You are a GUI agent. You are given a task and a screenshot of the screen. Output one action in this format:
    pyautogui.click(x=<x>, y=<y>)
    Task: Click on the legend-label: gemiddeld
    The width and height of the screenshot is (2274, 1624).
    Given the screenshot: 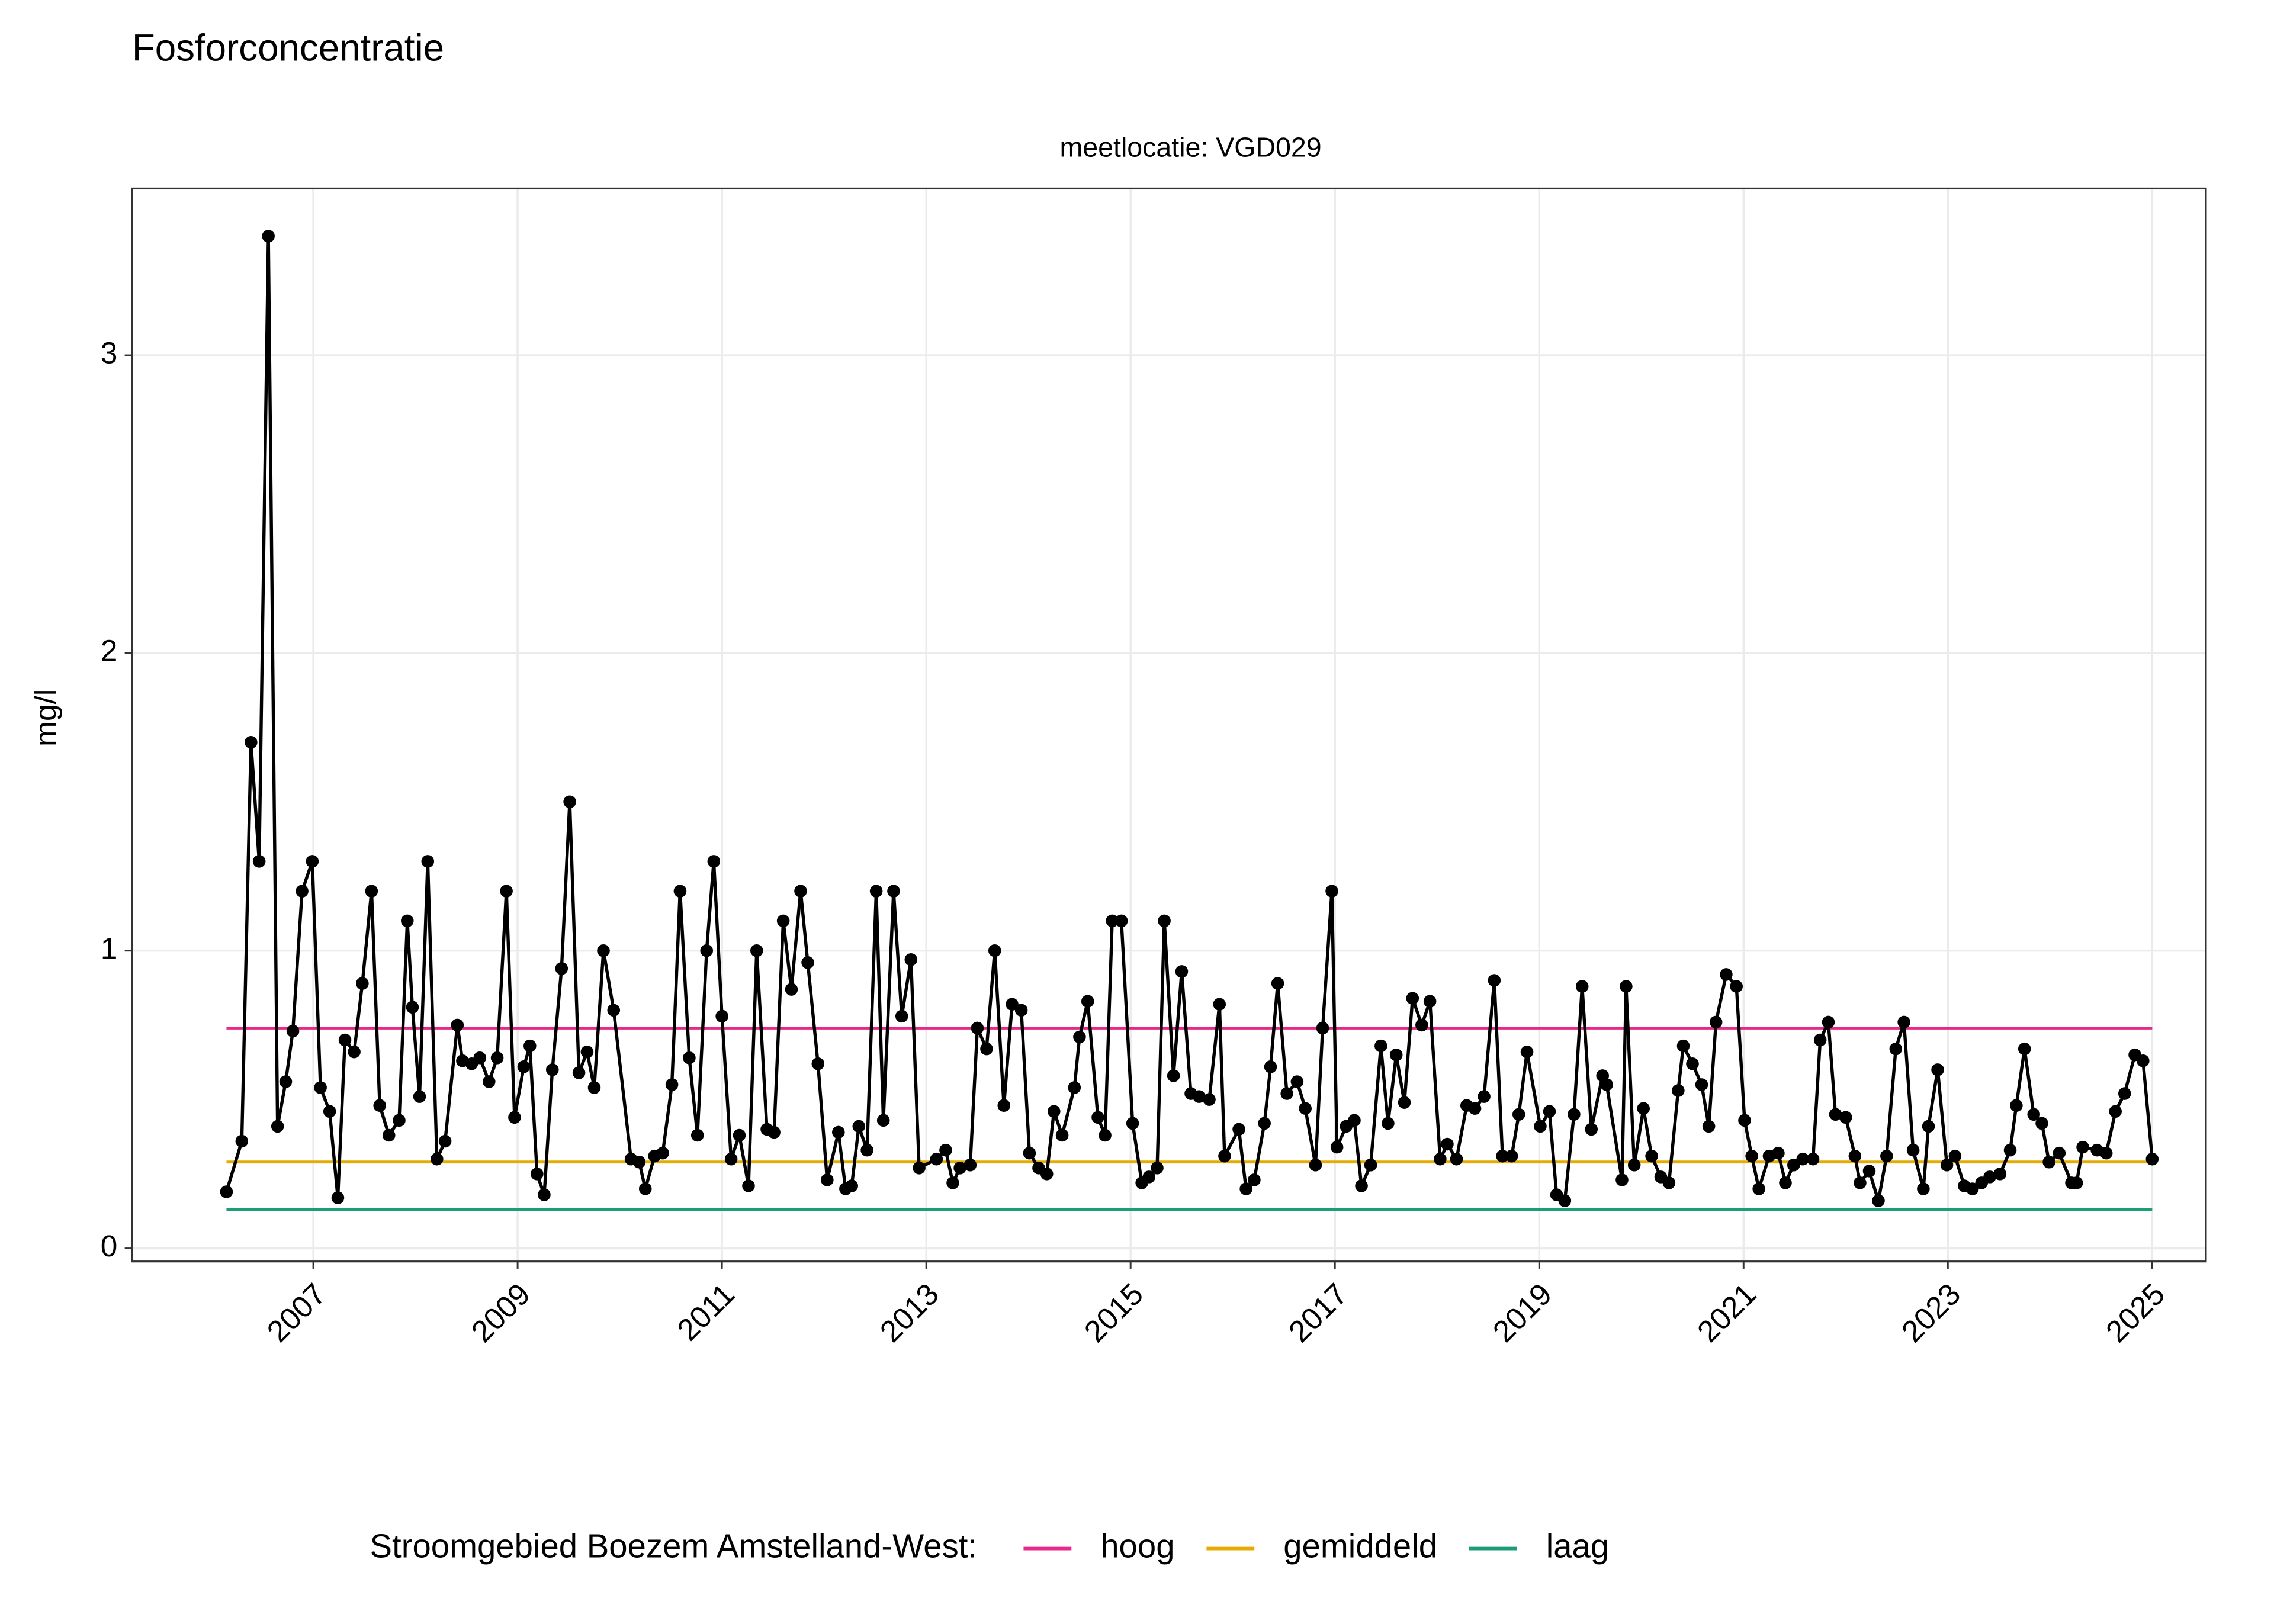 What is the action you would take?
    pyautogui.click(x=1360, y=1545)
    